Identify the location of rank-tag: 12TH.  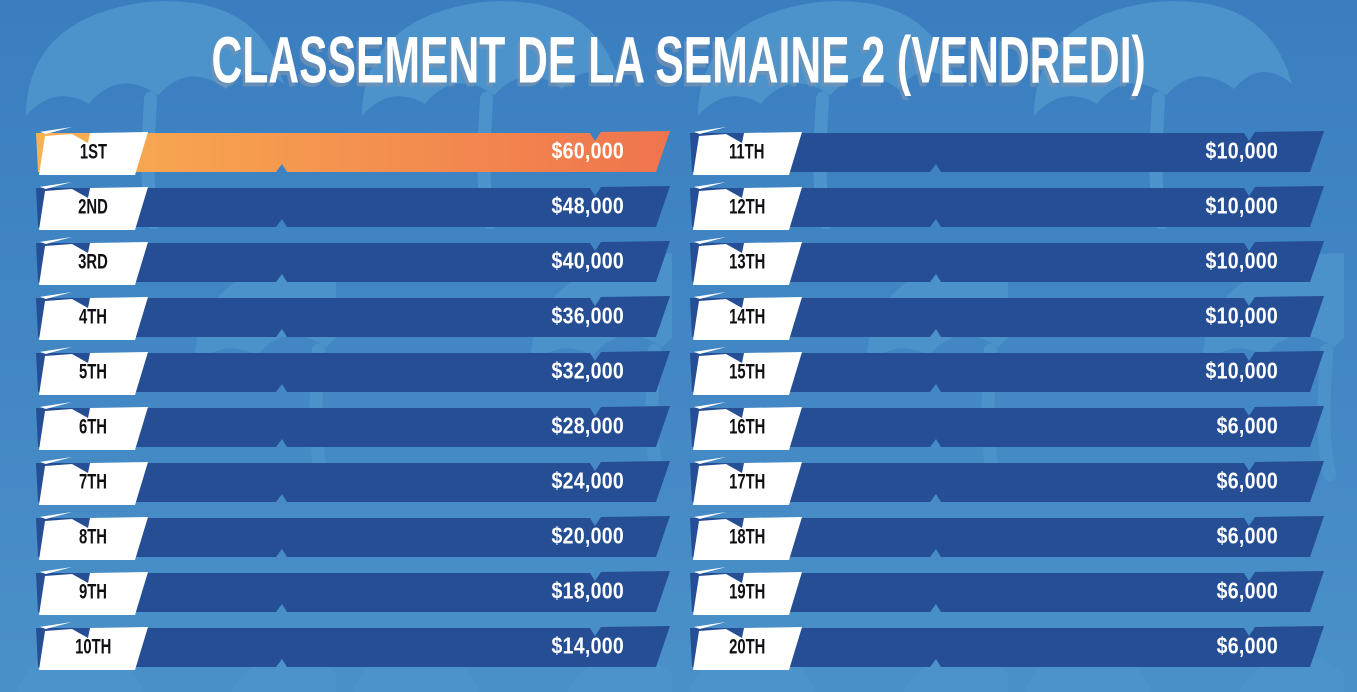
(747, 208).